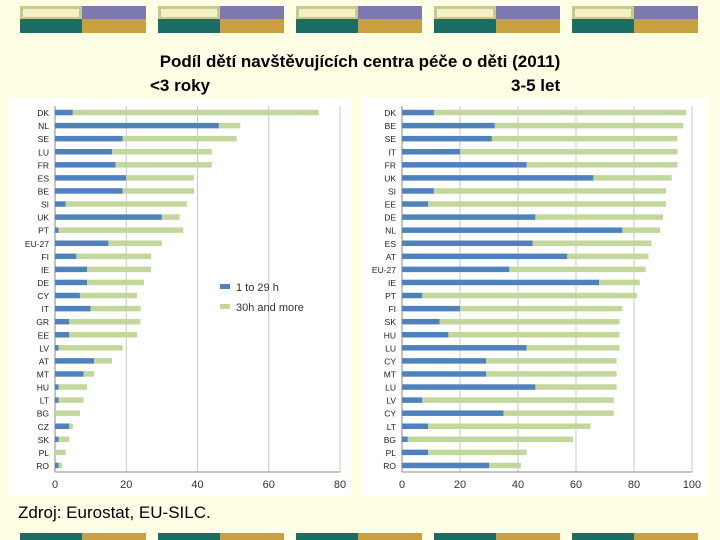 The height and width of the screenshot is (540, 720). Describe the element at coordinates (589, 125) in the screenshot. I see `bar-30h-plus-be` at that location.